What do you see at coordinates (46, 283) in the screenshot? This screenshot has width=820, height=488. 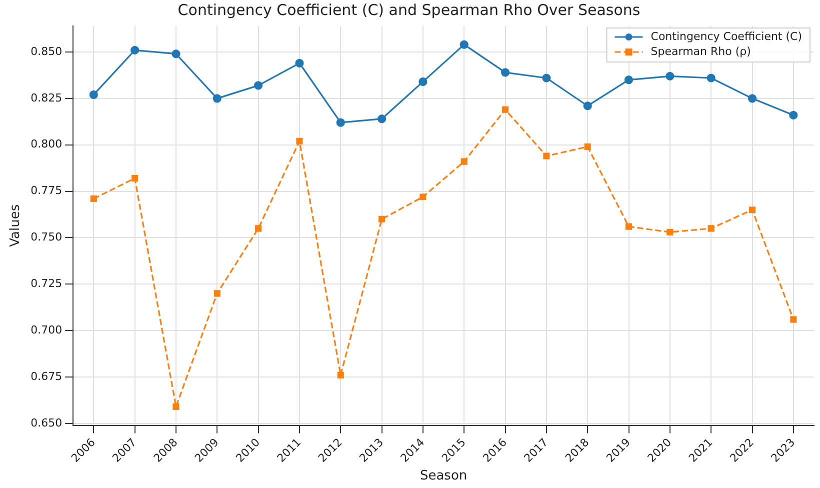 I see `y-tick-label: 0.725` at bounding box center [46, 283].